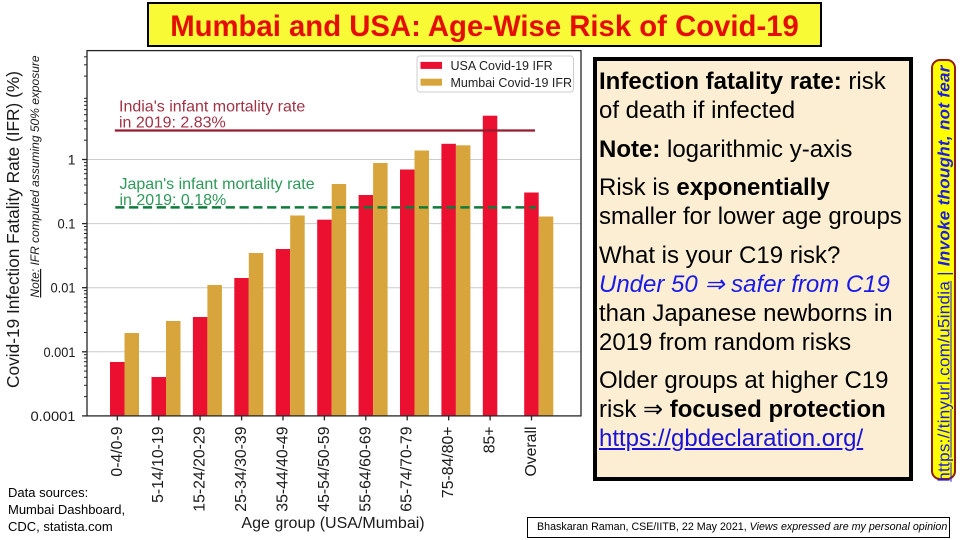 This screenshot has height=540, width=960. I want to click on svg-text: CDC, statista.com, so click(60, 526).